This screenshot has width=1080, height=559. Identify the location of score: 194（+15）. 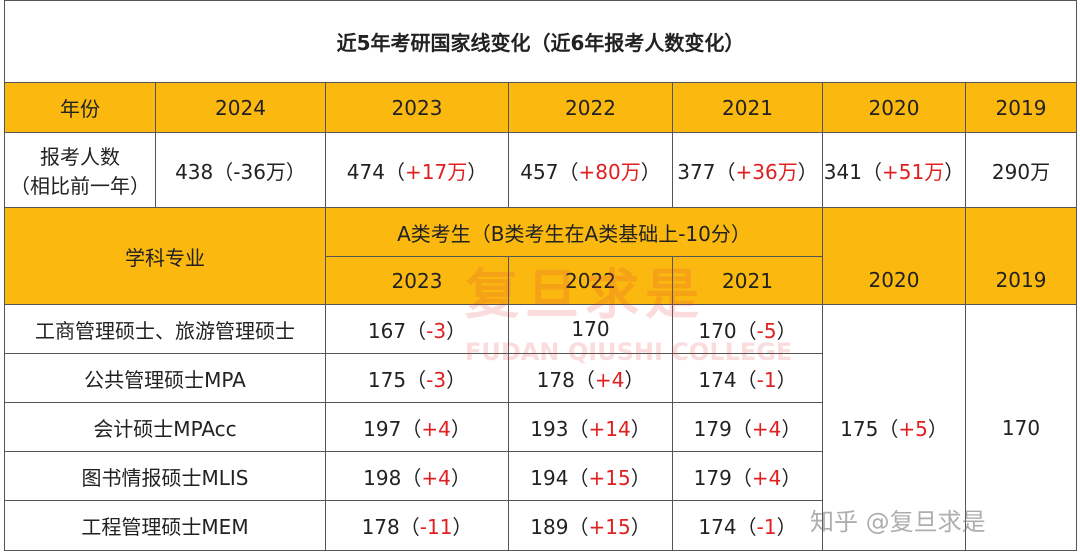
(590, 476).